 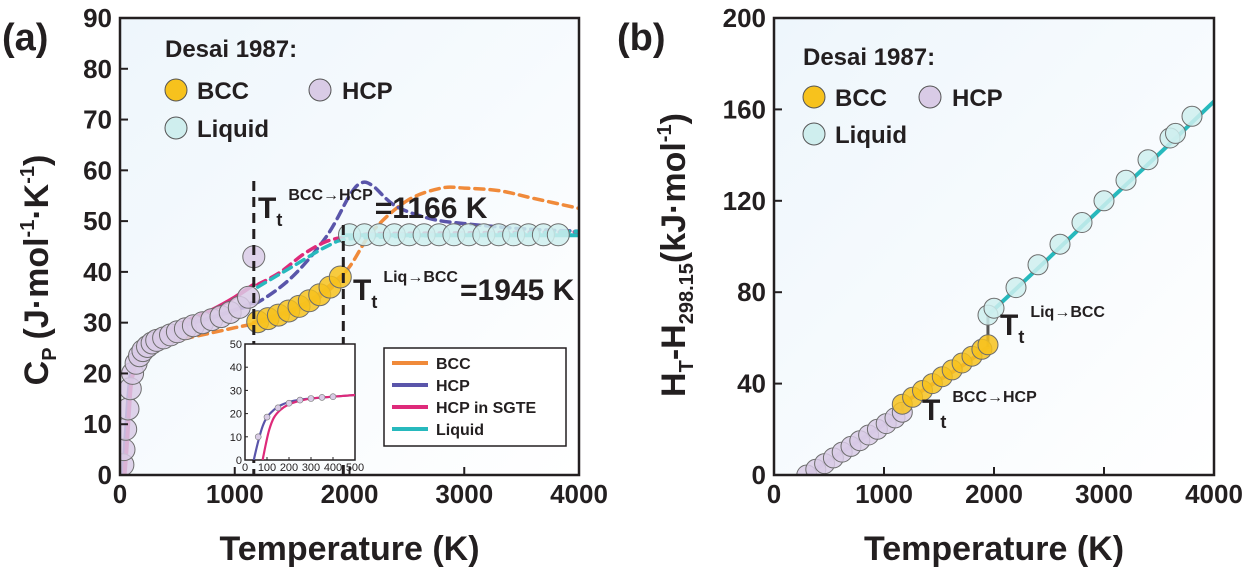 I want to click on y-tick-label: 90, so click(x=97, y=18).